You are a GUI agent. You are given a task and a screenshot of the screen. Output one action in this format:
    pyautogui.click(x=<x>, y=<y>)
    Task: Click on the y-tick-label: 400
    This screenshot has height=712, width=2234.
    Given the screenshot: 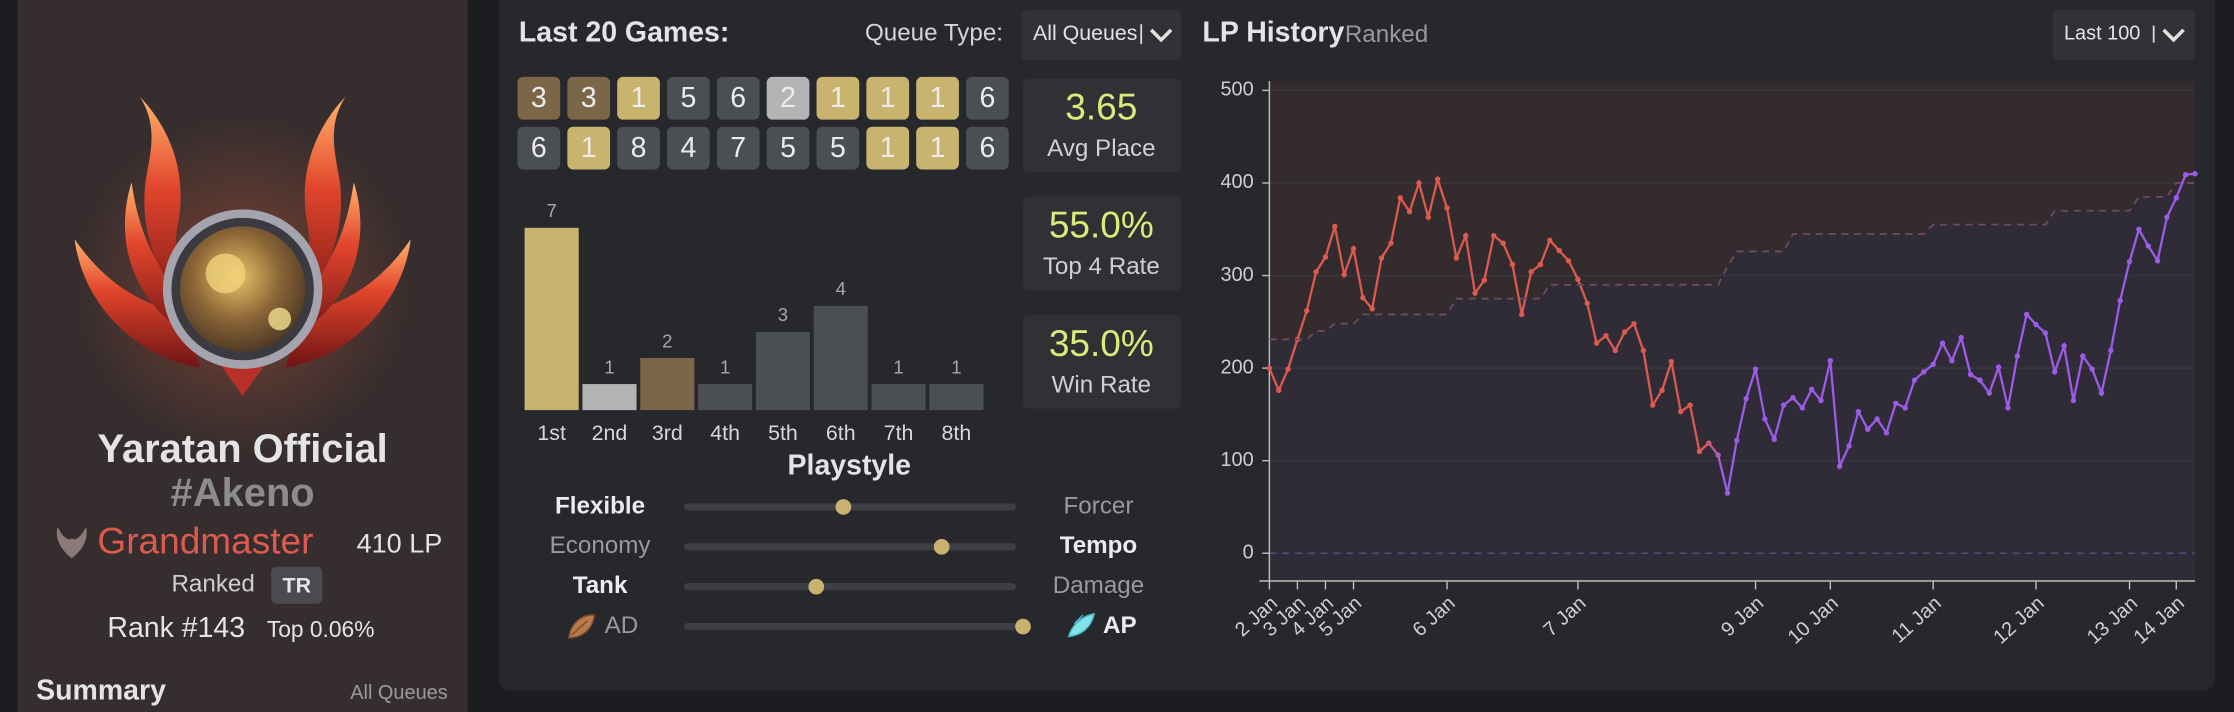 What is the action you would take?
    pyautogui.click(x=1236, y=182)
    